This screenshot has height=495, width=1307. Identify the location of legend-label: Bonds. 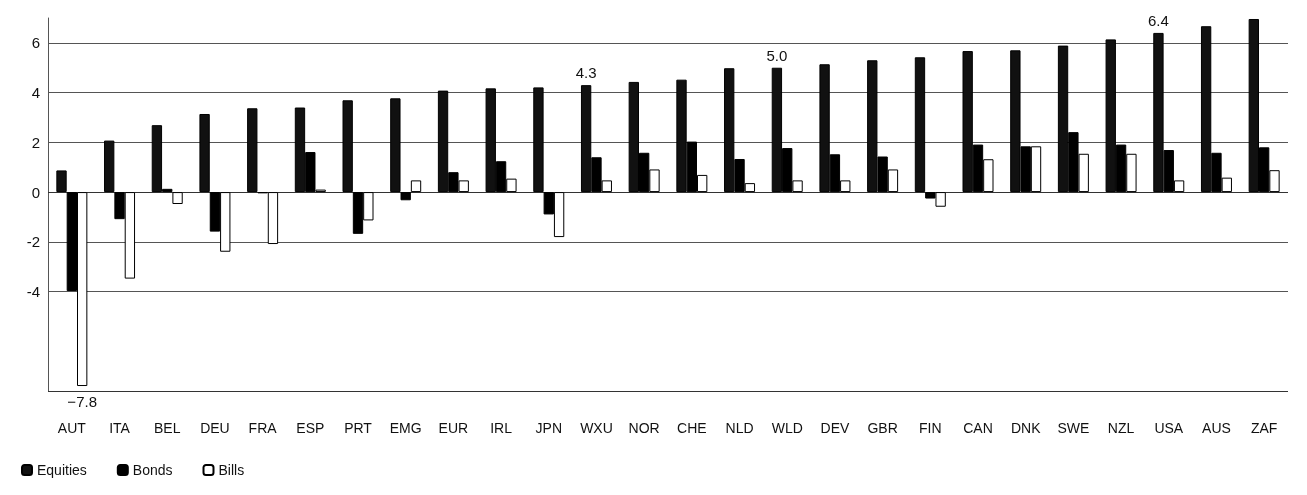
(152, 470).